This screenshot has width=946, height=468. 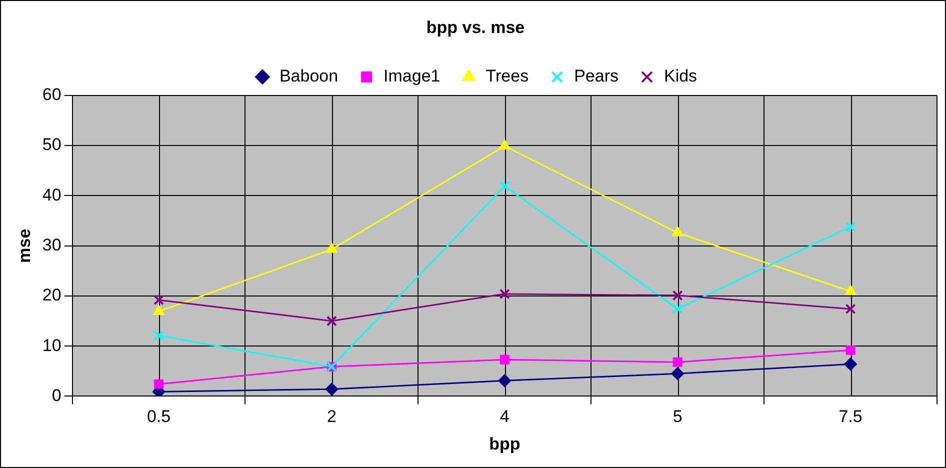 What do you see at coordinates (677, 416) in the screenshot?
I see `x-tick-label: 5` at bounding box center [677, 416].